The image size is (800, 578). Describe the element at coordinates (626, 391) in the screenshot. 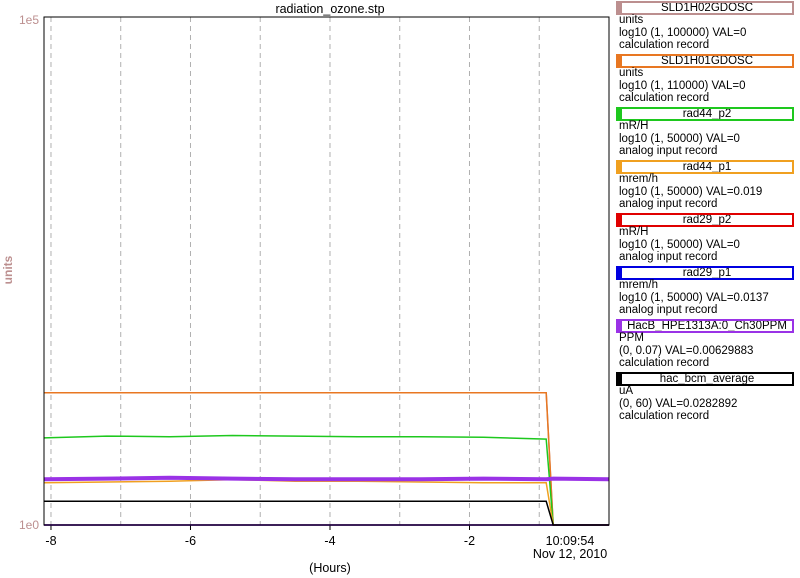

I see `legend-units: uA` at that location.